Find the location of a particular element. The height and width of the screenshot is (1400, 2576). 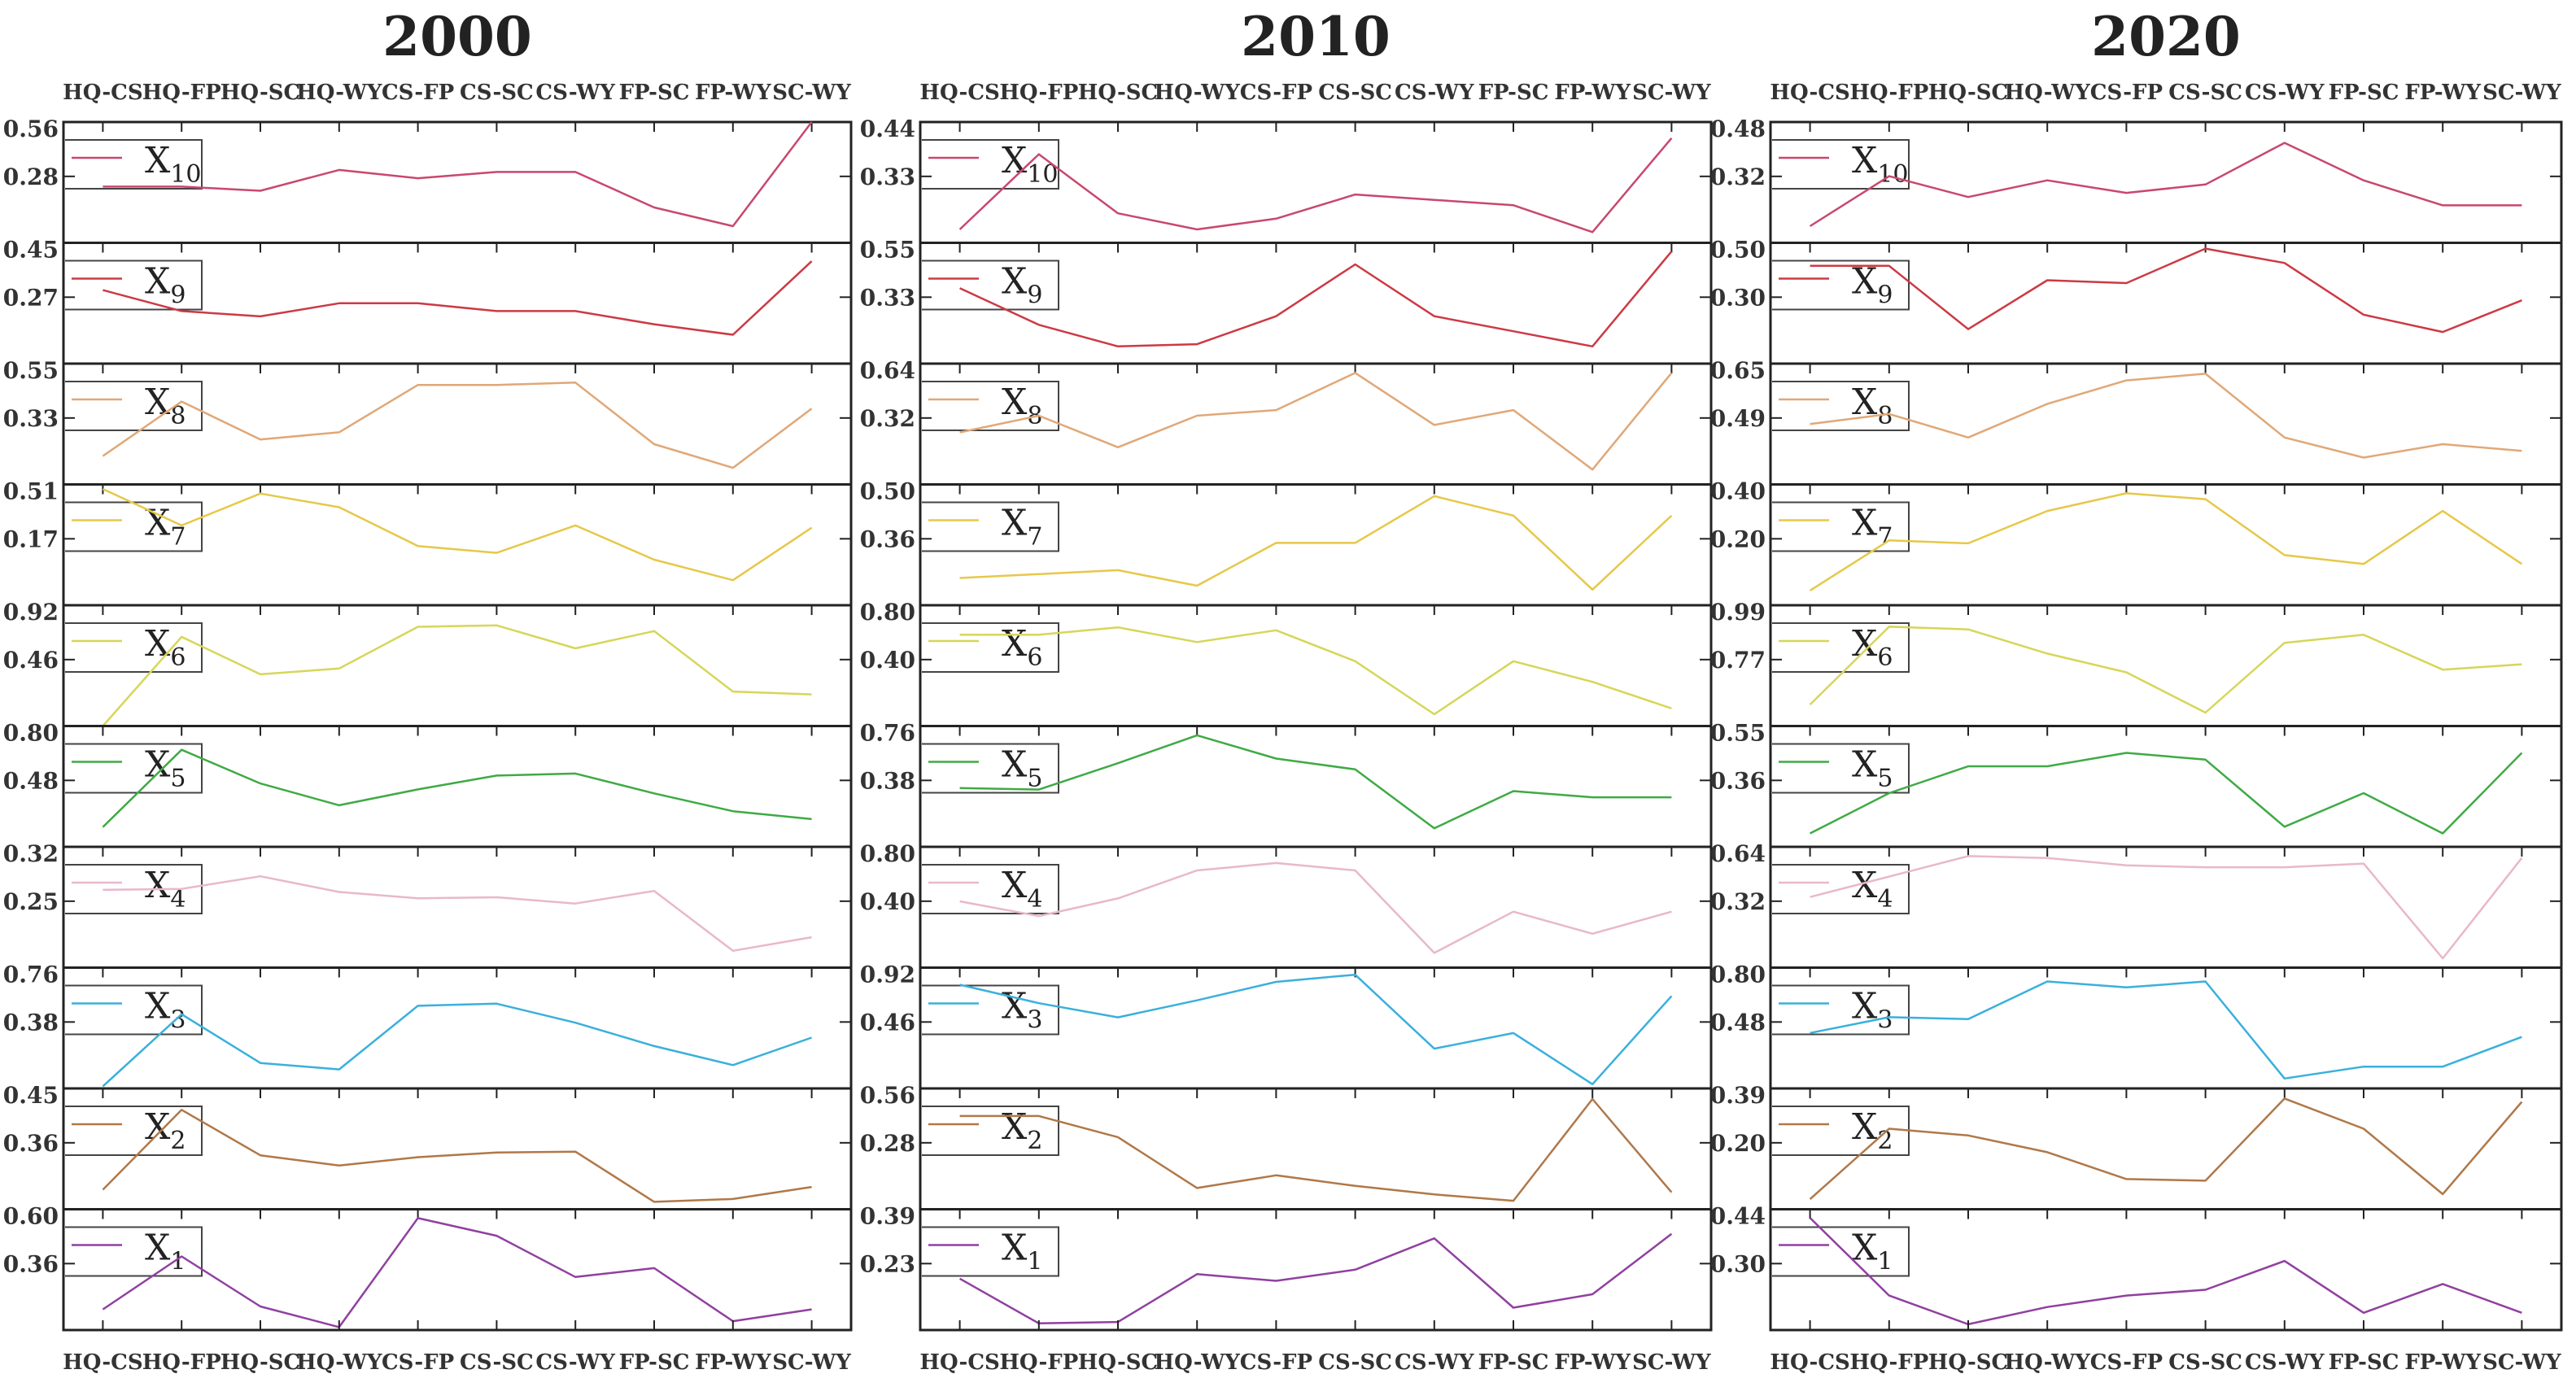

y-tick-label: 0.33 is located at coordinates (31, 418).